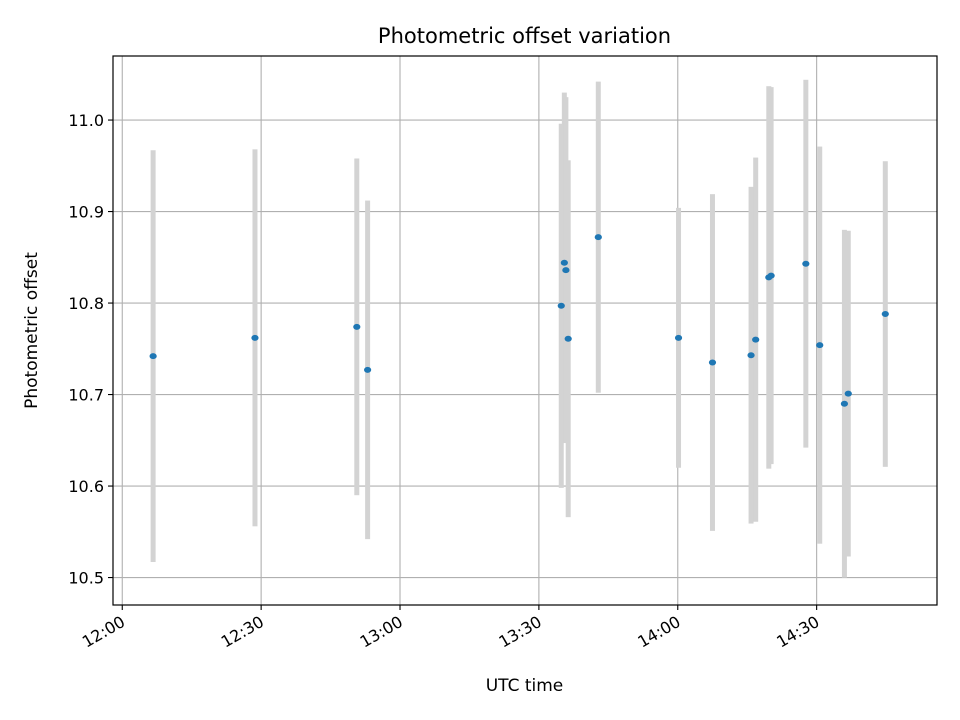 The width and height of the screenshot is (960, 720). Describe the element at coordinates (86, 578) in the screenshot. I see `y-tick-label: 10.5` at that location.